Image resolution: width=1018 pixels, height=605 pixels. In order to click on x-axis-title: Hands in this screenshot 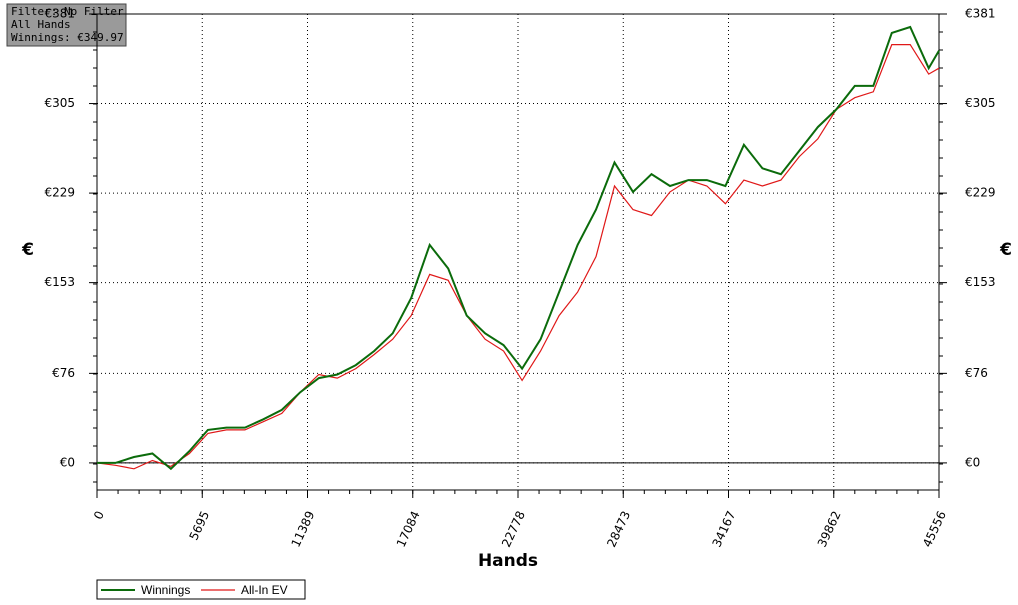, I will do `click(508, 561)`.